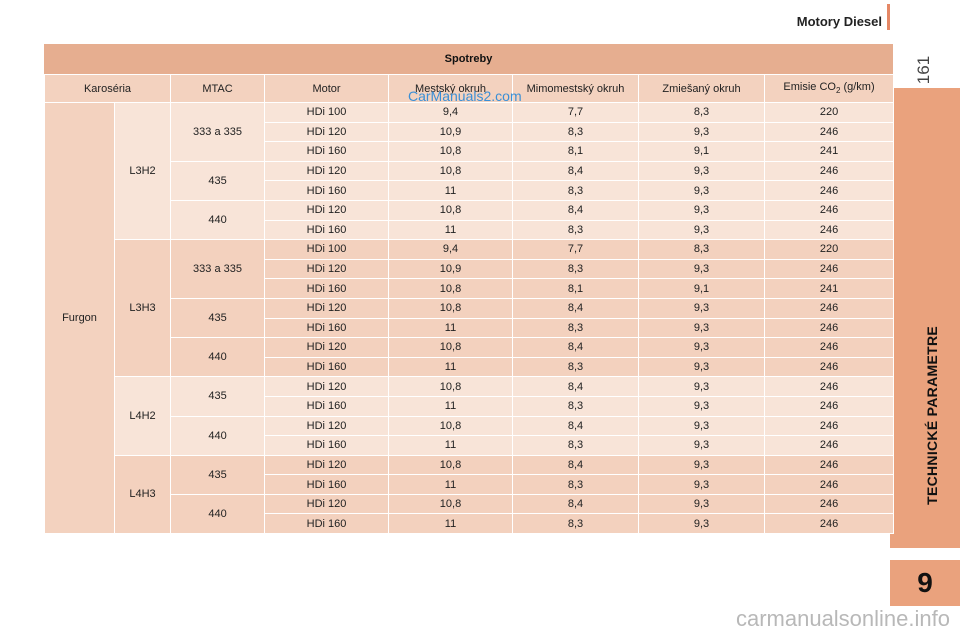  I want to click on variant-cell: L4H3, so click(142, 494).